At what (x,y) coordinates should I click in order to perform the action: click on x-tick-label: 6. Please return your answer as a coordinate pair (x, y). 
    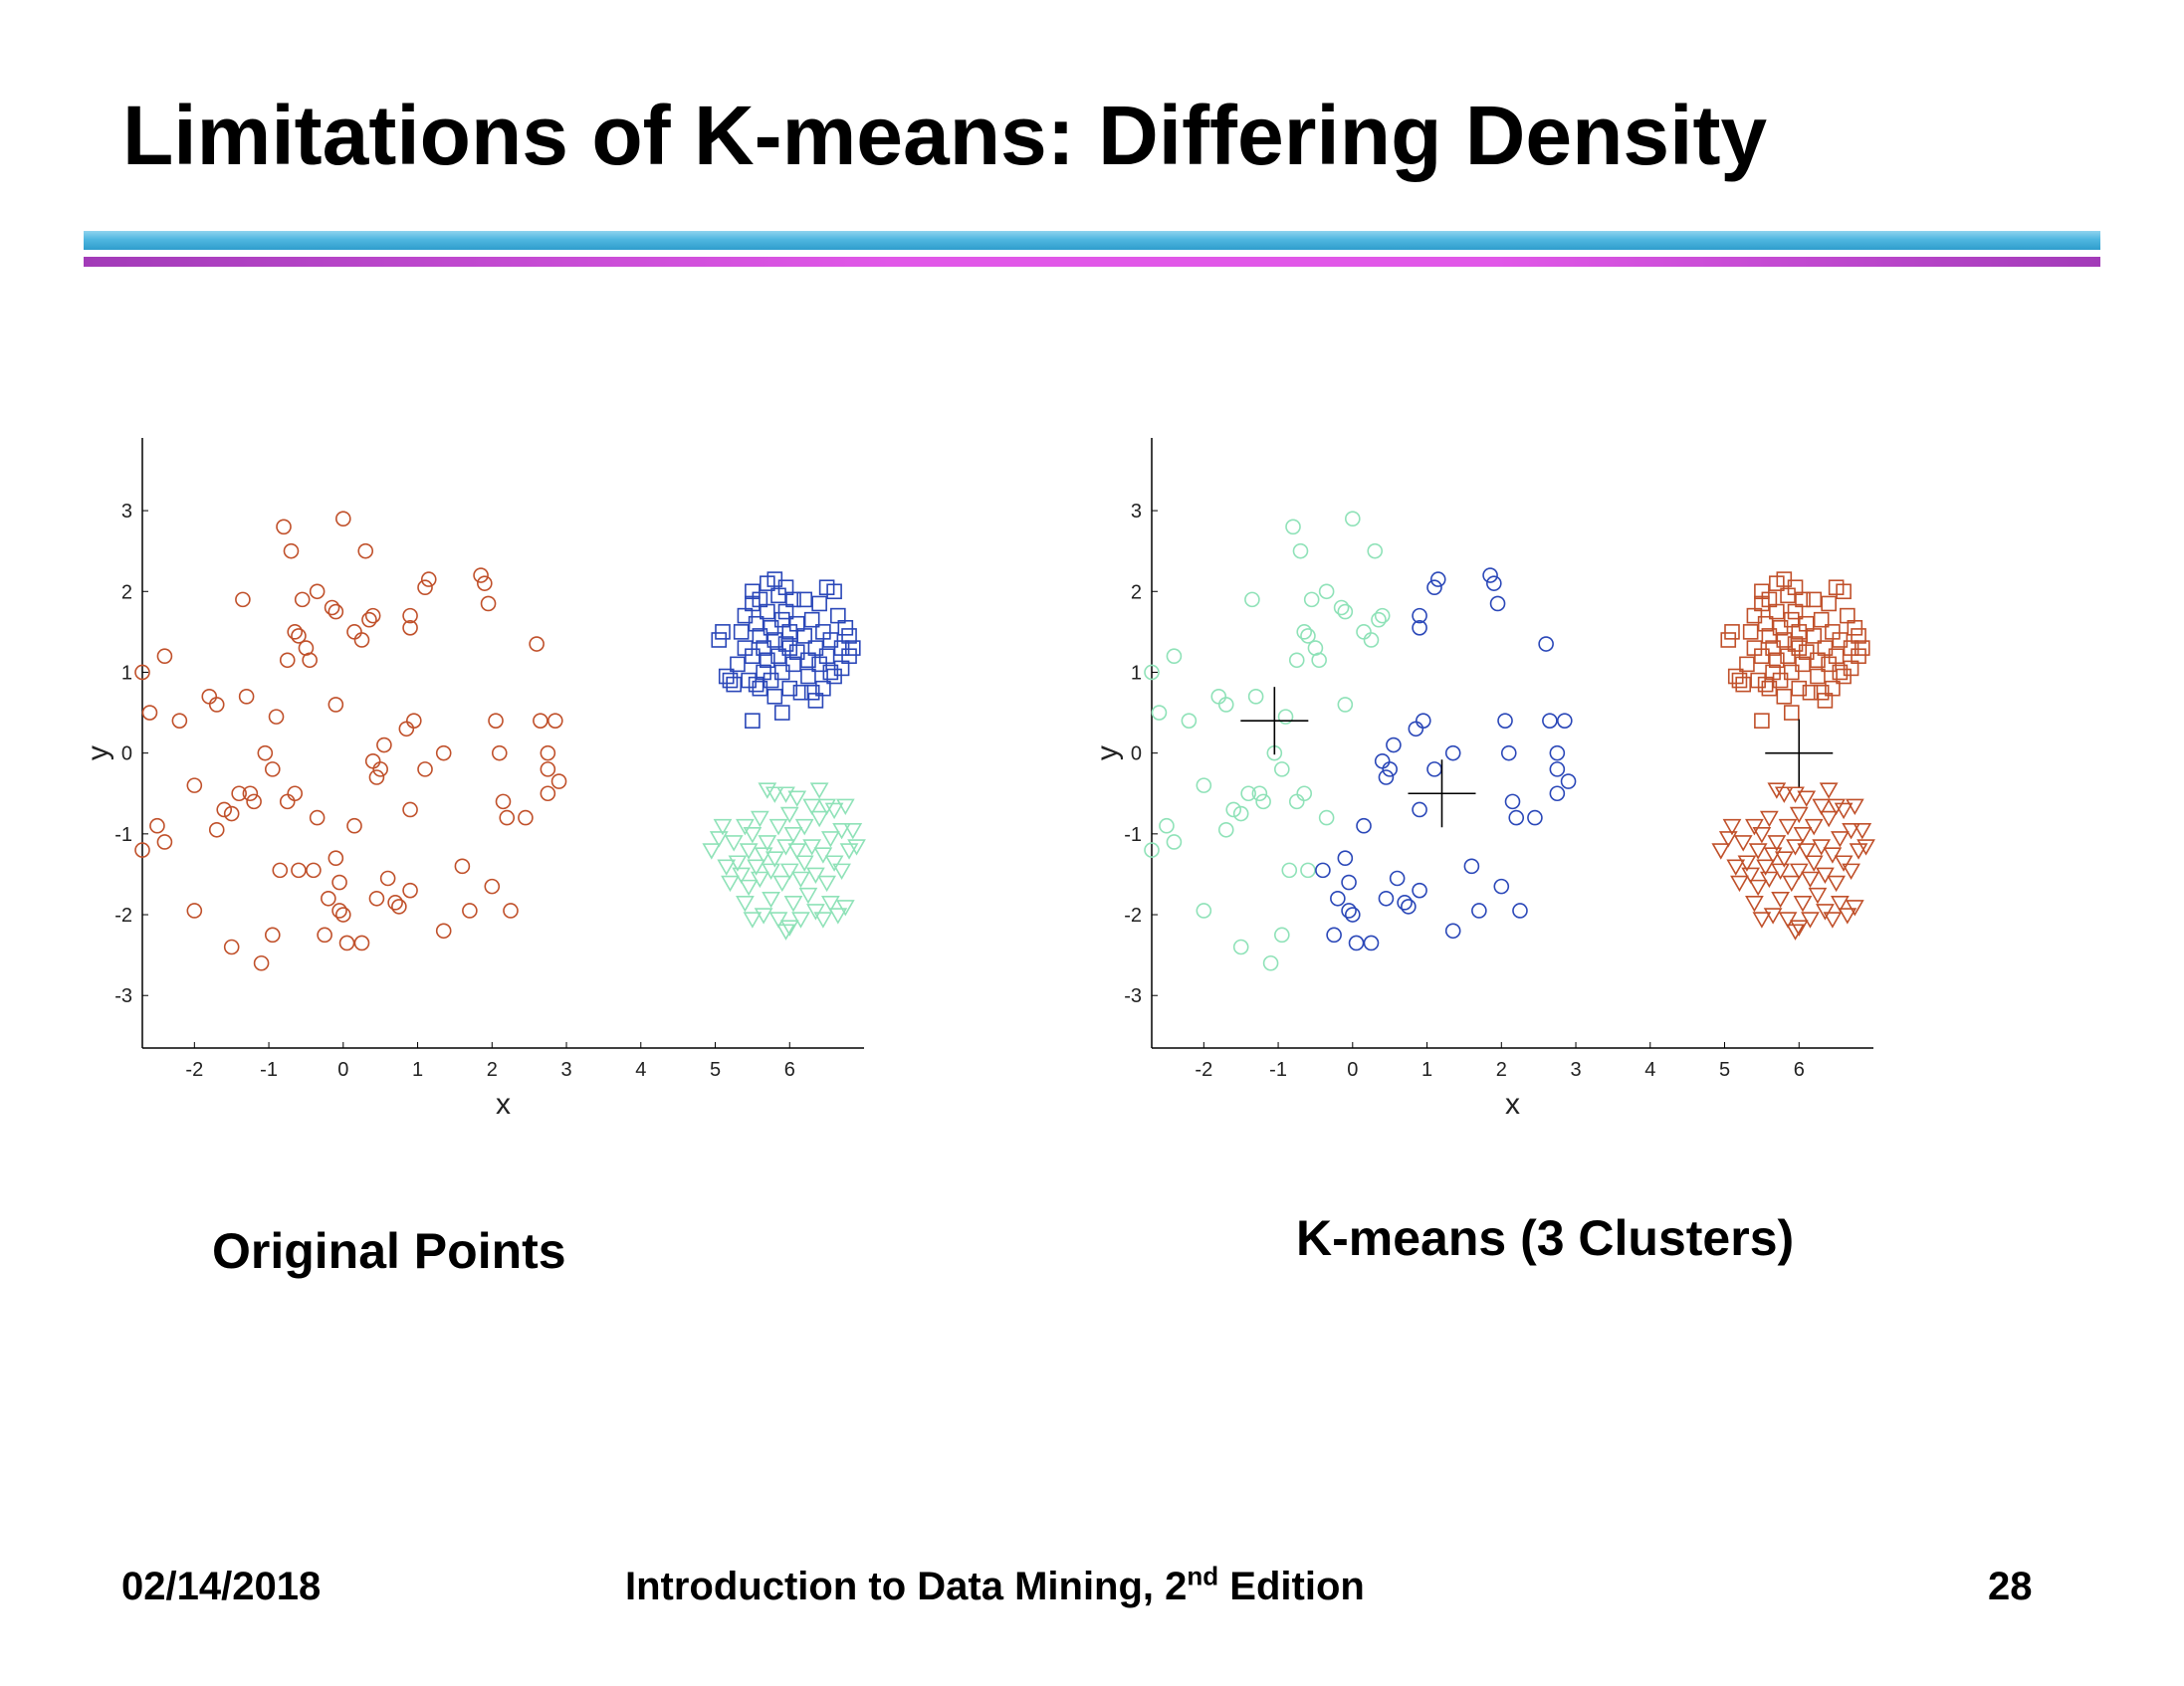
    Looking at the image, I should click on (790, 1070).